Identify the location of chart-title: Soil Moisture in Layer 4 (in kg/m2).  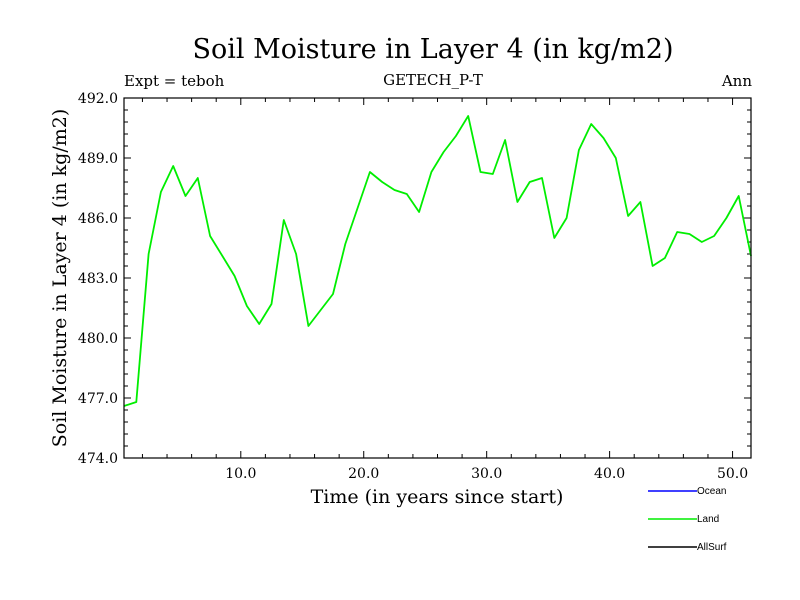
(432, 49).